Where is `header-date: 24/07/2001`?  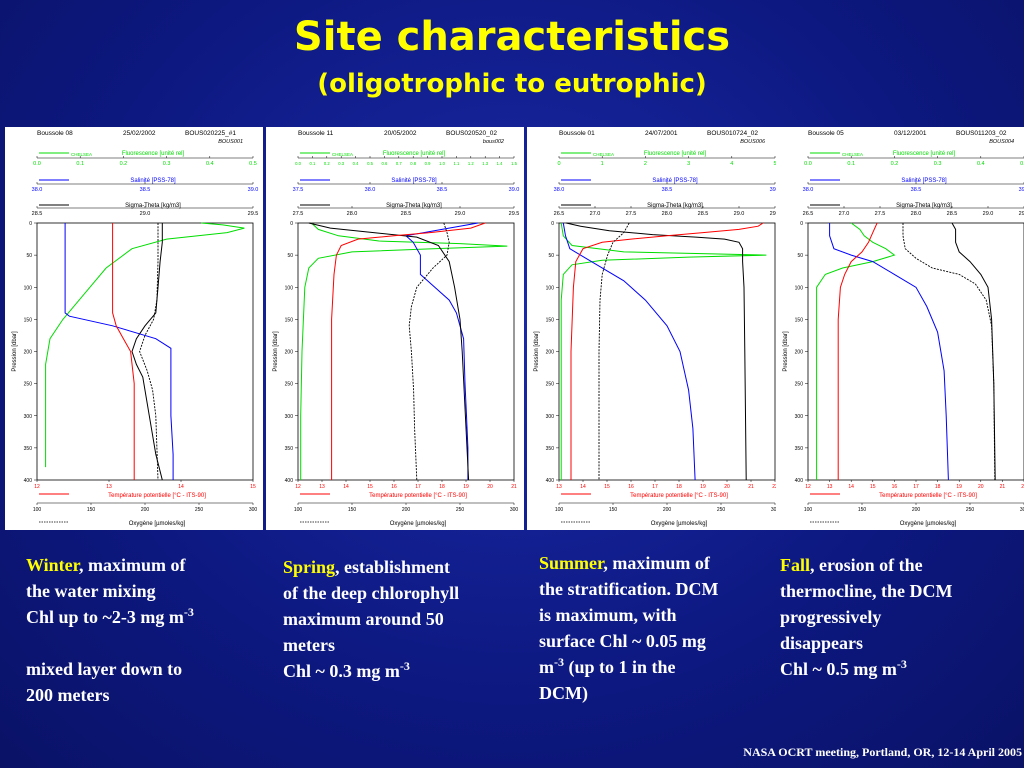 header-date: 24/07/2001 is located at coordinates (661, 133).